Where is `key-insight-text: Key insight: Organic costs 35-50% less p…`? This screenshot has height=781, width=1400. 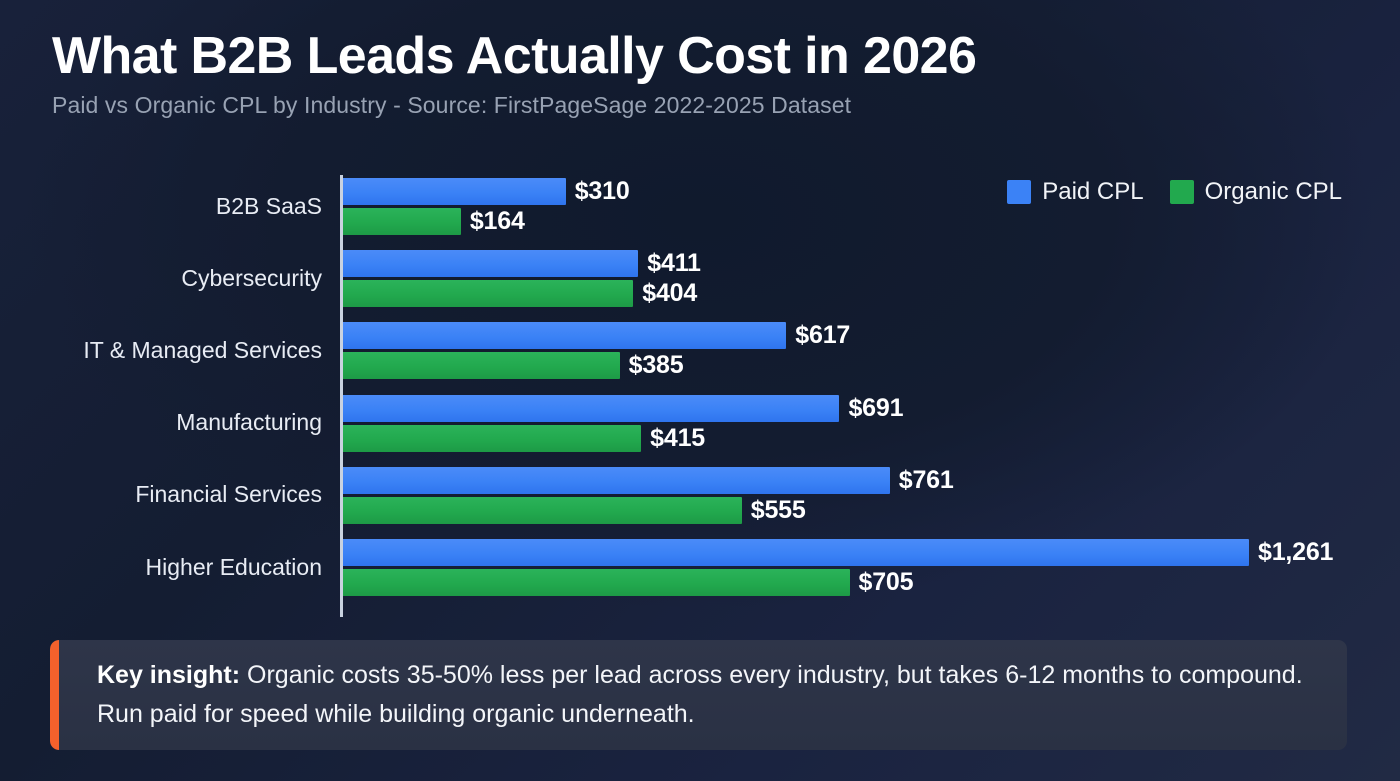
key-insight-text: Key insight: Organic costs 35-50% less p… is located at coordinates (698, 695).